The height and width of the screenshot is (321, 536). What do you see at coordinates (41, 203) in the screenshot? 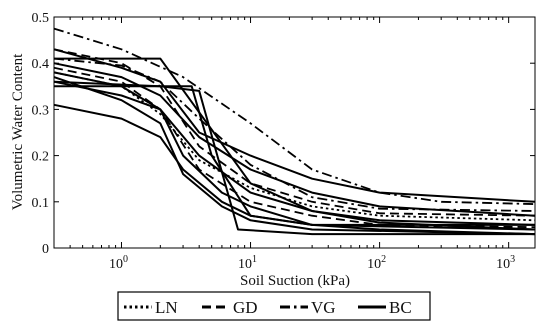
I see `y-tick-label: 0.1` at bounding box center [41, 203].